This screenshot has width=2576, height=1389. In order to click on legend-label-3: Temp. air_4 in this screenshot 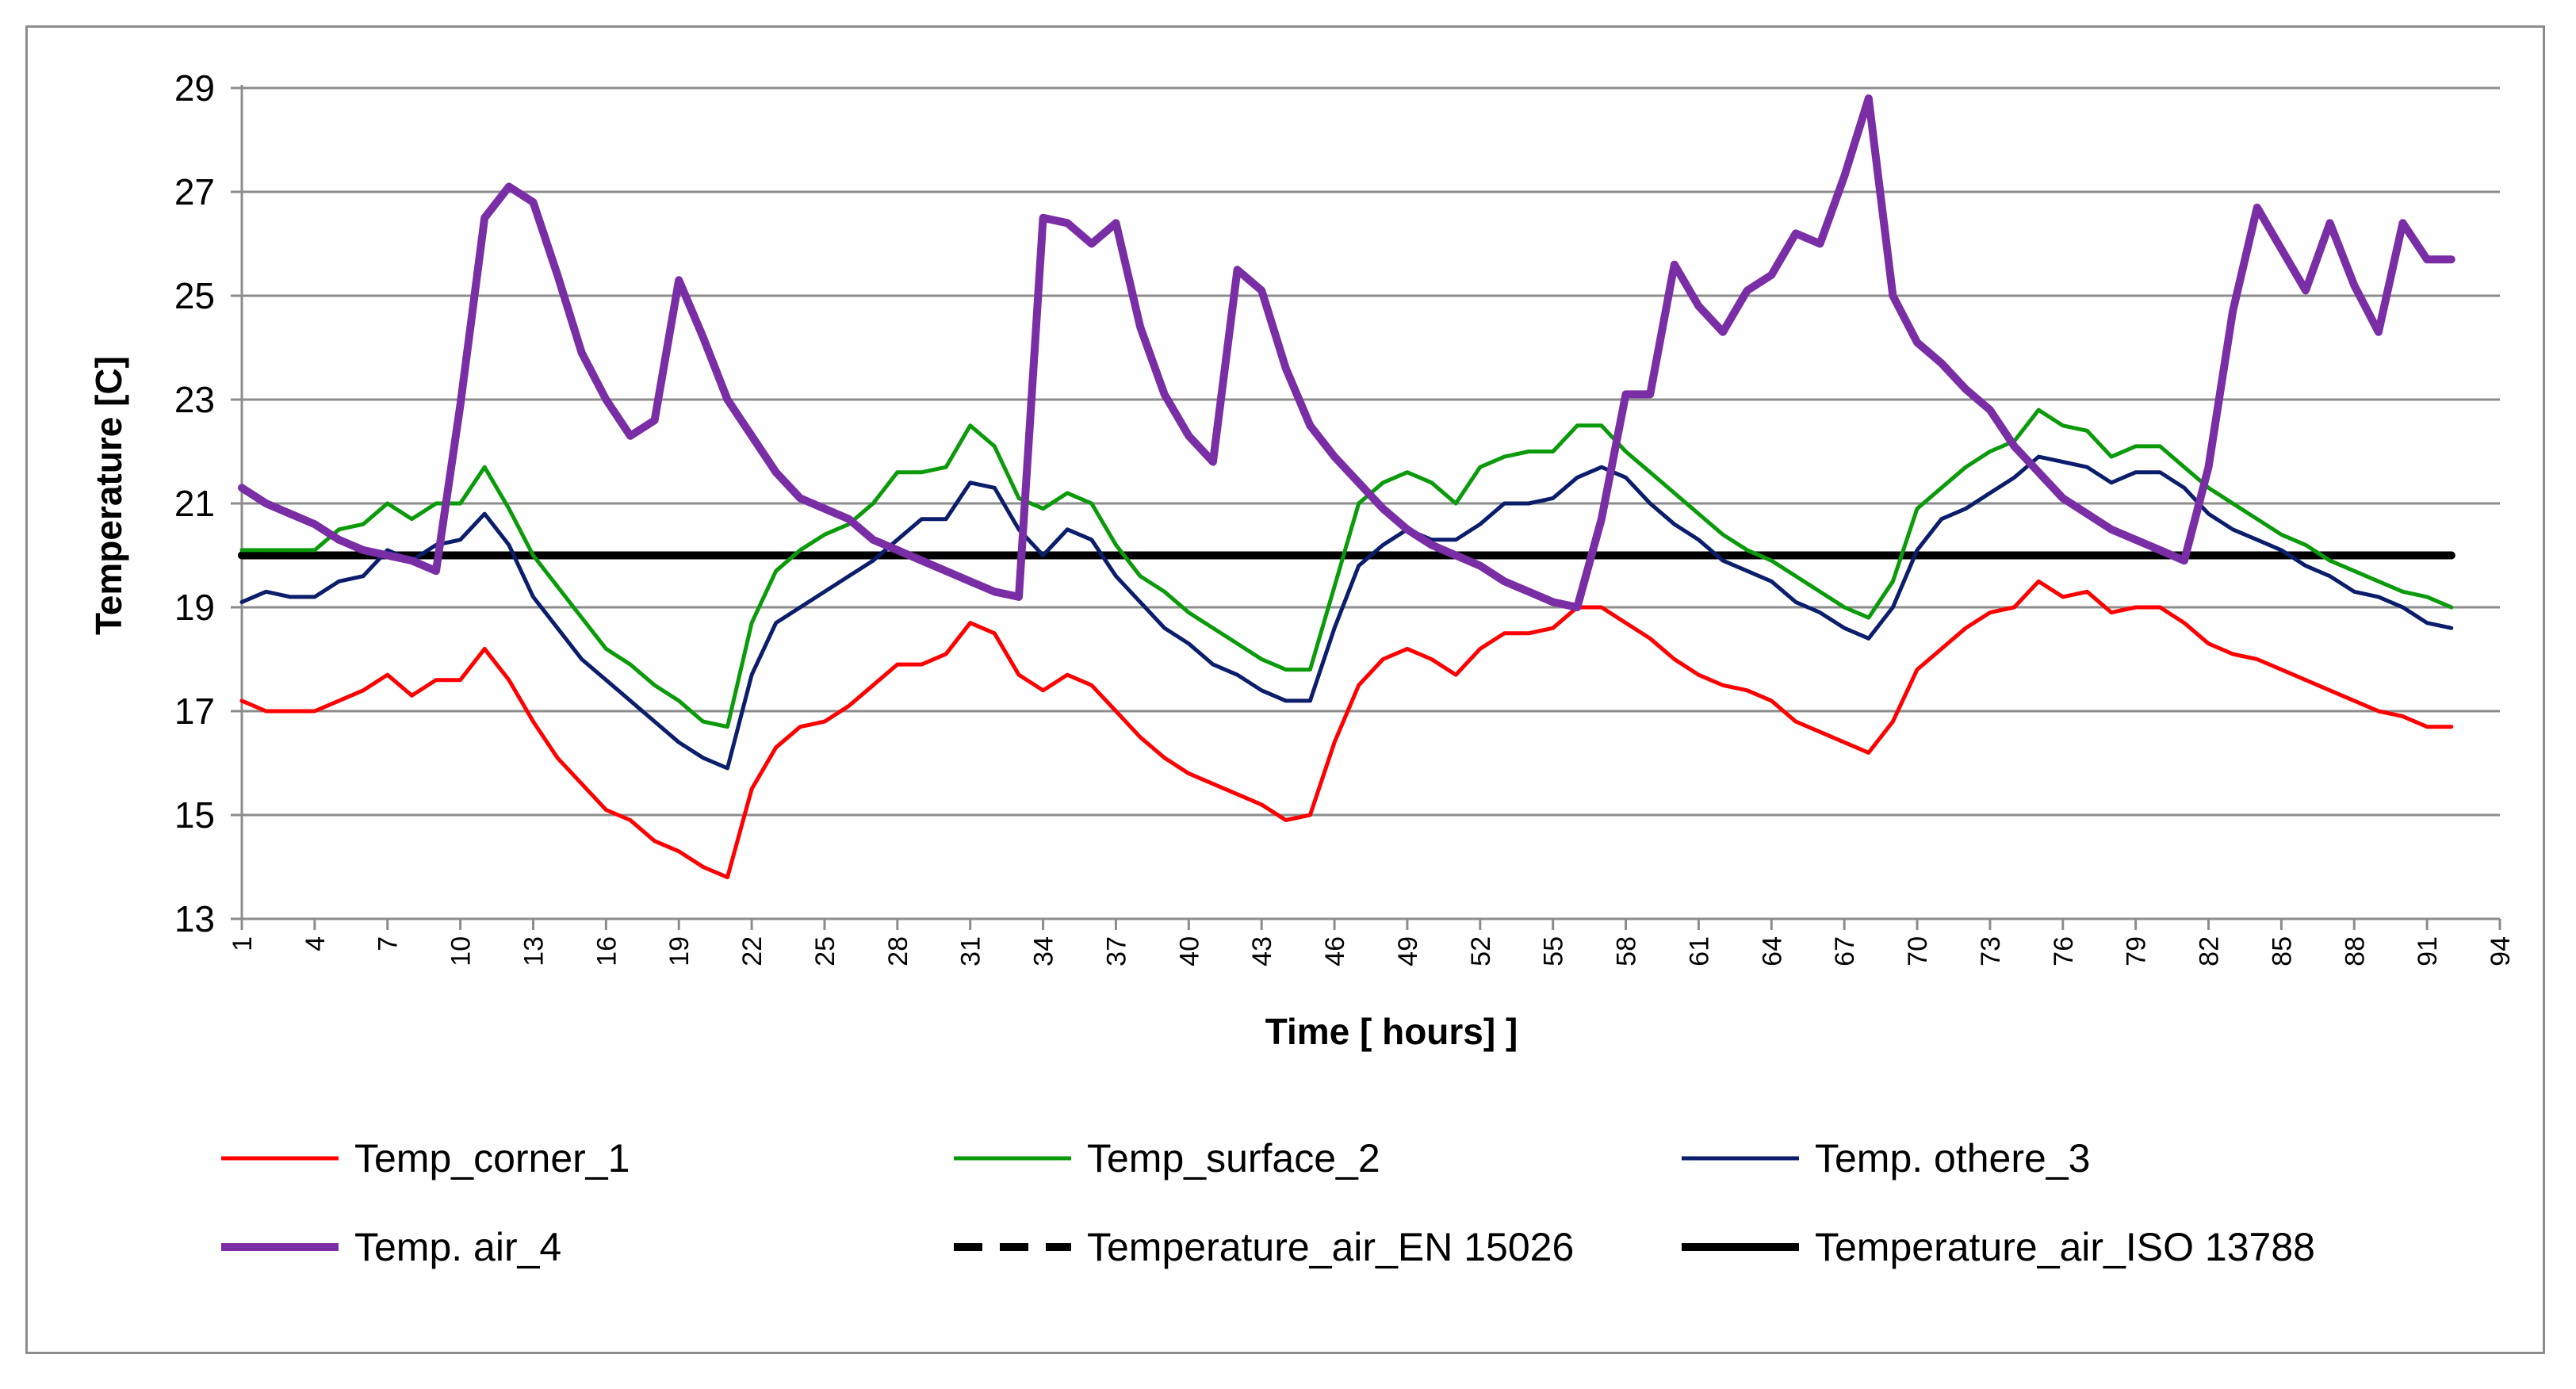, I will do `click(457, 1247)`.